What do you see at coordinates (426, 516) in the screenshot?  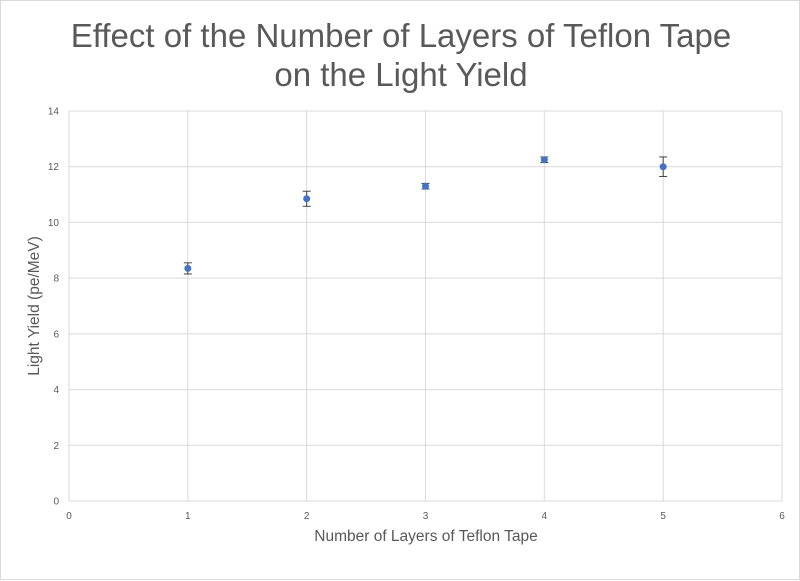 I see `x-tick-label: 3` at bounding box center [426, 516].